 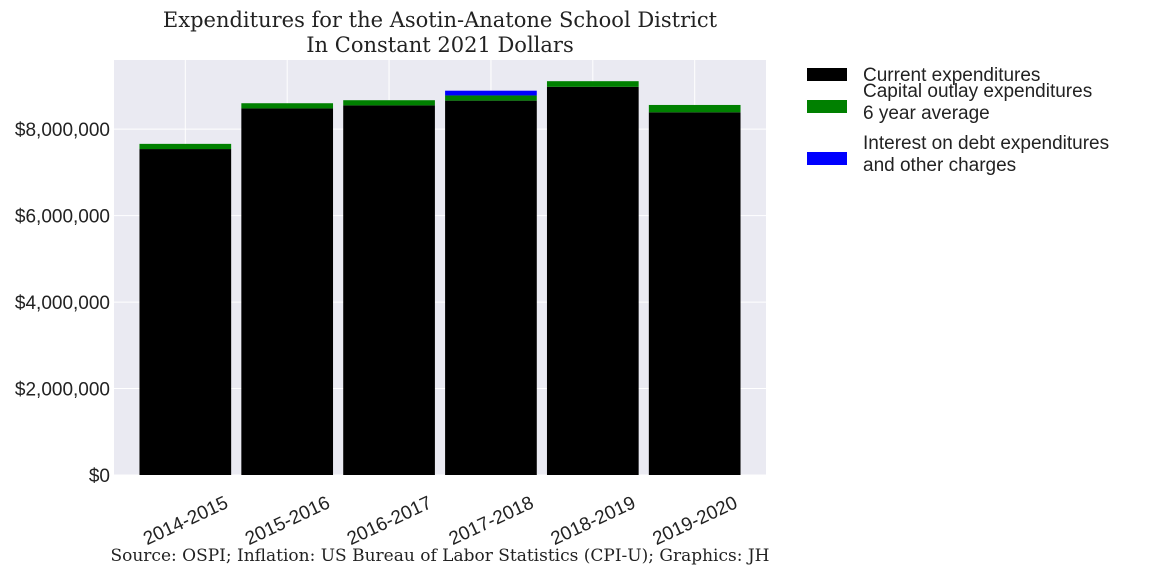 What do you see at coordinates (62, 390) in the screenshot?
I see `y-tick-label: $2,000,000` at bounding box center [62, 390].